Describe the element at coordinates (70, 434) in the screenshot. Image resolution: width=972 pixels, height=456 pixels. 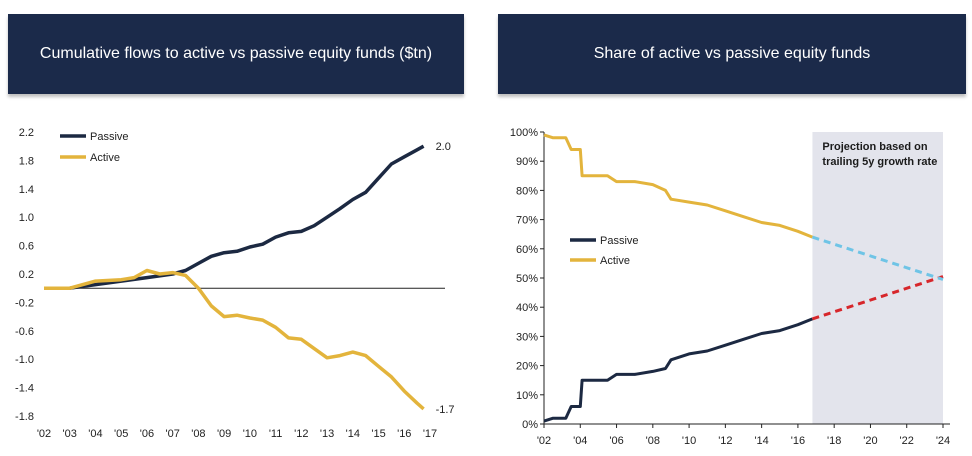
I see `x-tick-label: '03` at that location.